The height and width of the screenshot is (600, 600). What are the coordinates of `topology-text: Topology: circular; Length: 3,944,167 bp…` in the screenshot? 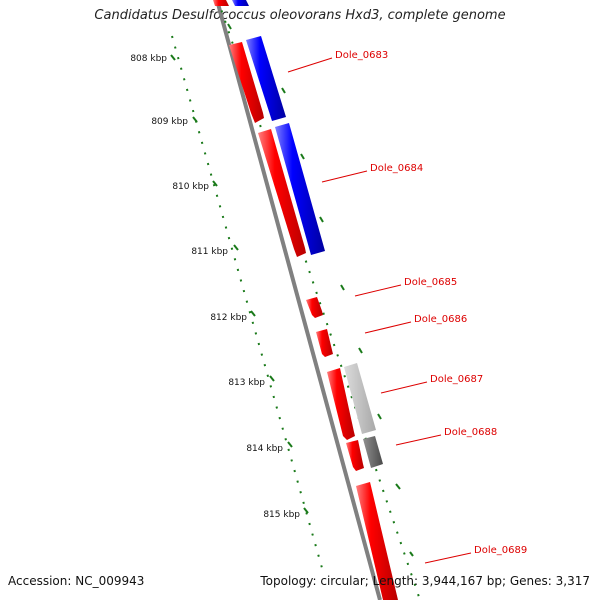 It's located at (425, 581).